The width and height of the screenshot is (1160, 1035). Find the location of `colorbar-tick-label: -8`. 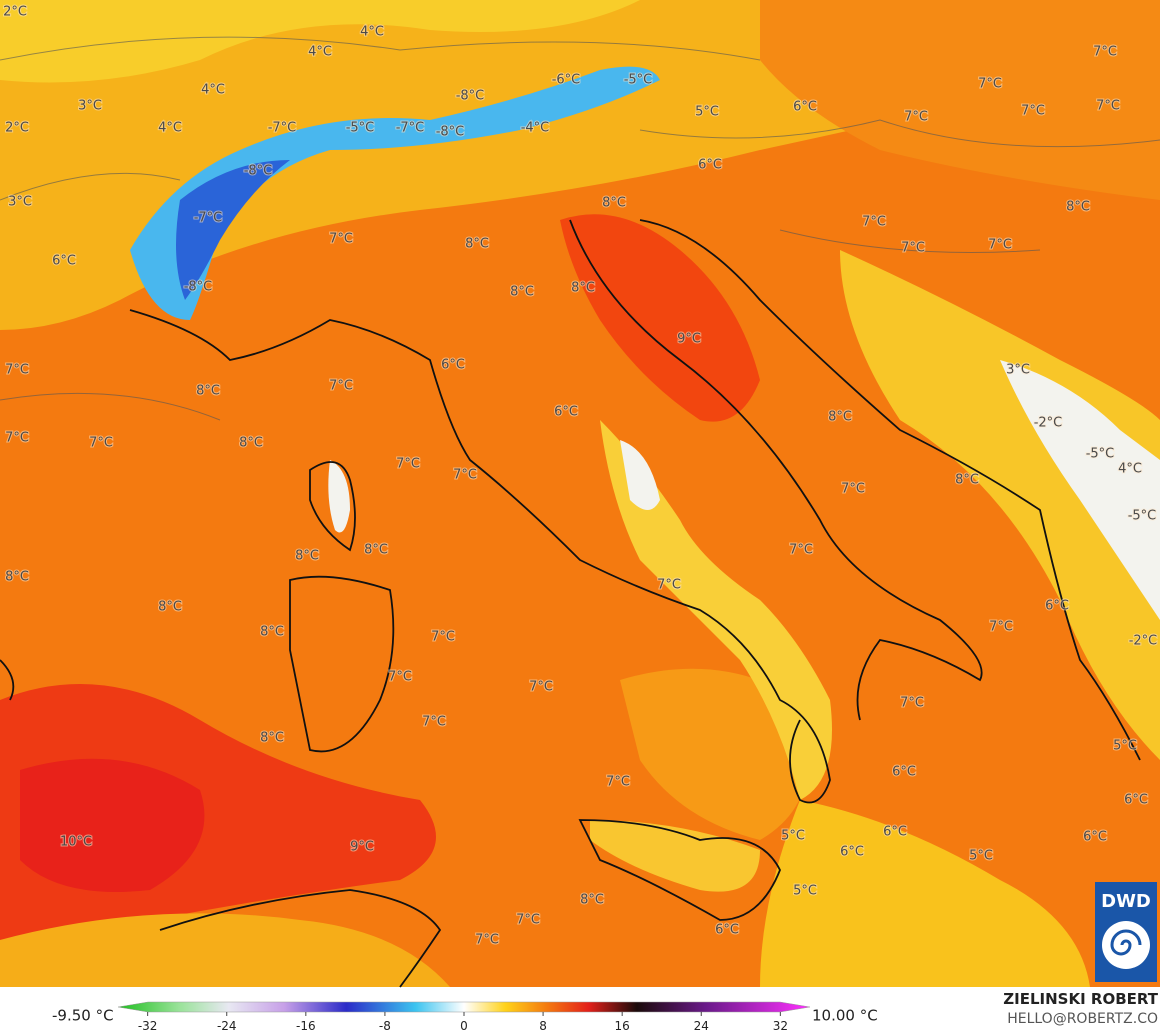

colorbar-tick-label: -8 is located at coordinates (385, 1026).